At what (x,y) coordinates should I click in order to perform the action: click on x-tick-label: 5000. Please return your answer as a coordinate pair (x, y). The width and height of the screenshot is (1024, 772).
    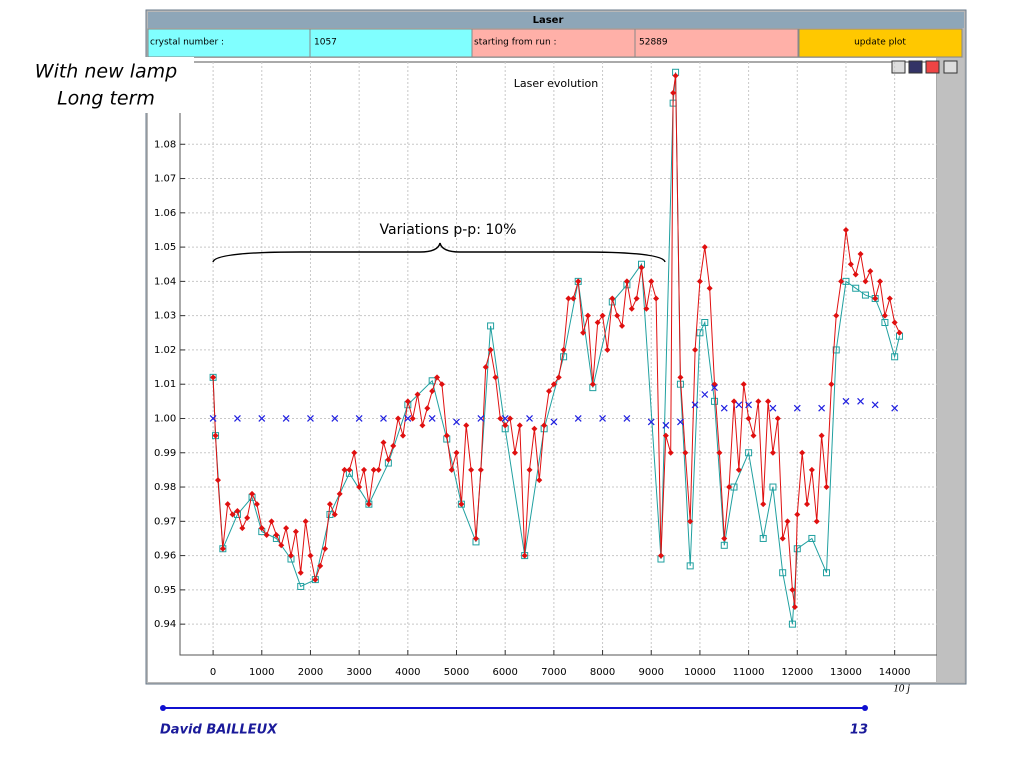
    Looking at the image, I should click on (456, 672).